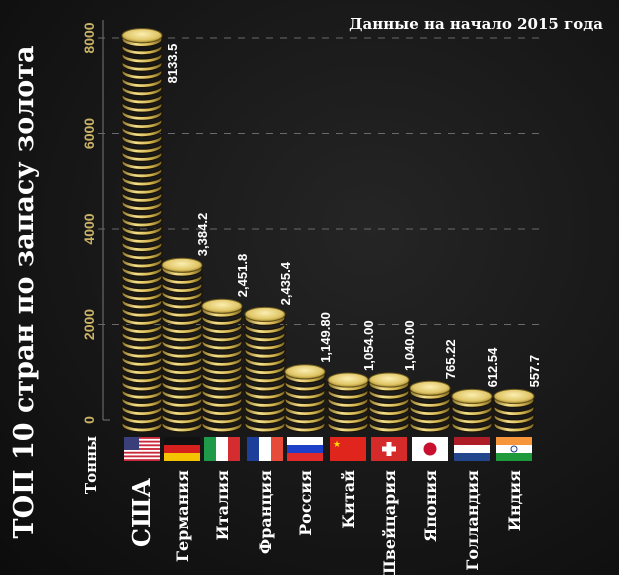 The height and width of the screenshot is (575, 619). Describe the element at coordinates (368, 345) in the screenshot. I see `value-label: 1,054.00` at that location.